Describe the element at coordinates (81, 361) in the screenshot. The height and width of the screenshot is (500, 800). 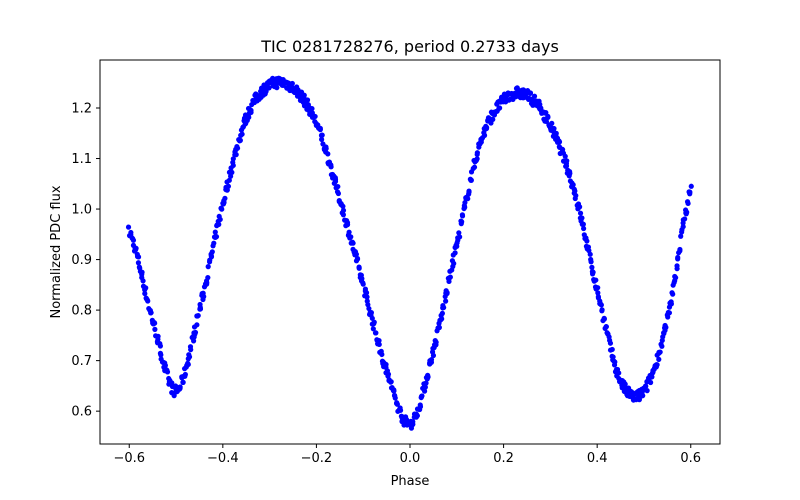
I see `y-tick-label: 0.7` at that location.